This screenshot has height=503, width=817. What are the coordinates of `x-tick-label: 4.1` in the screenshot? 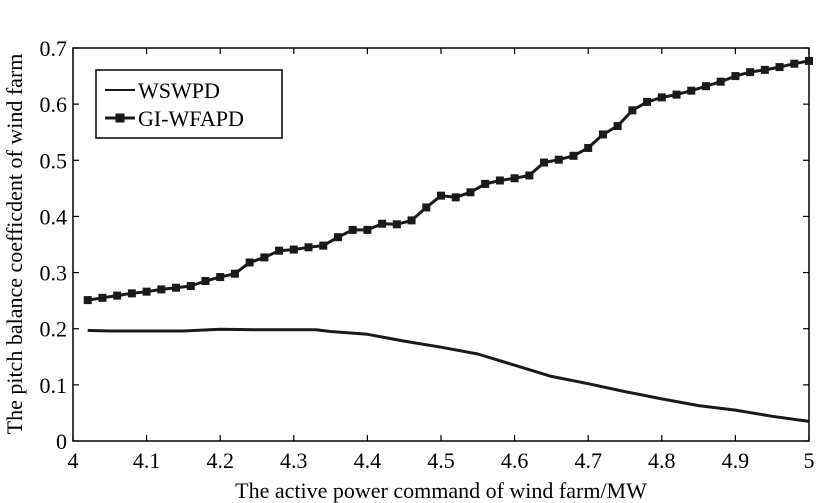 It's located at (147, 460).